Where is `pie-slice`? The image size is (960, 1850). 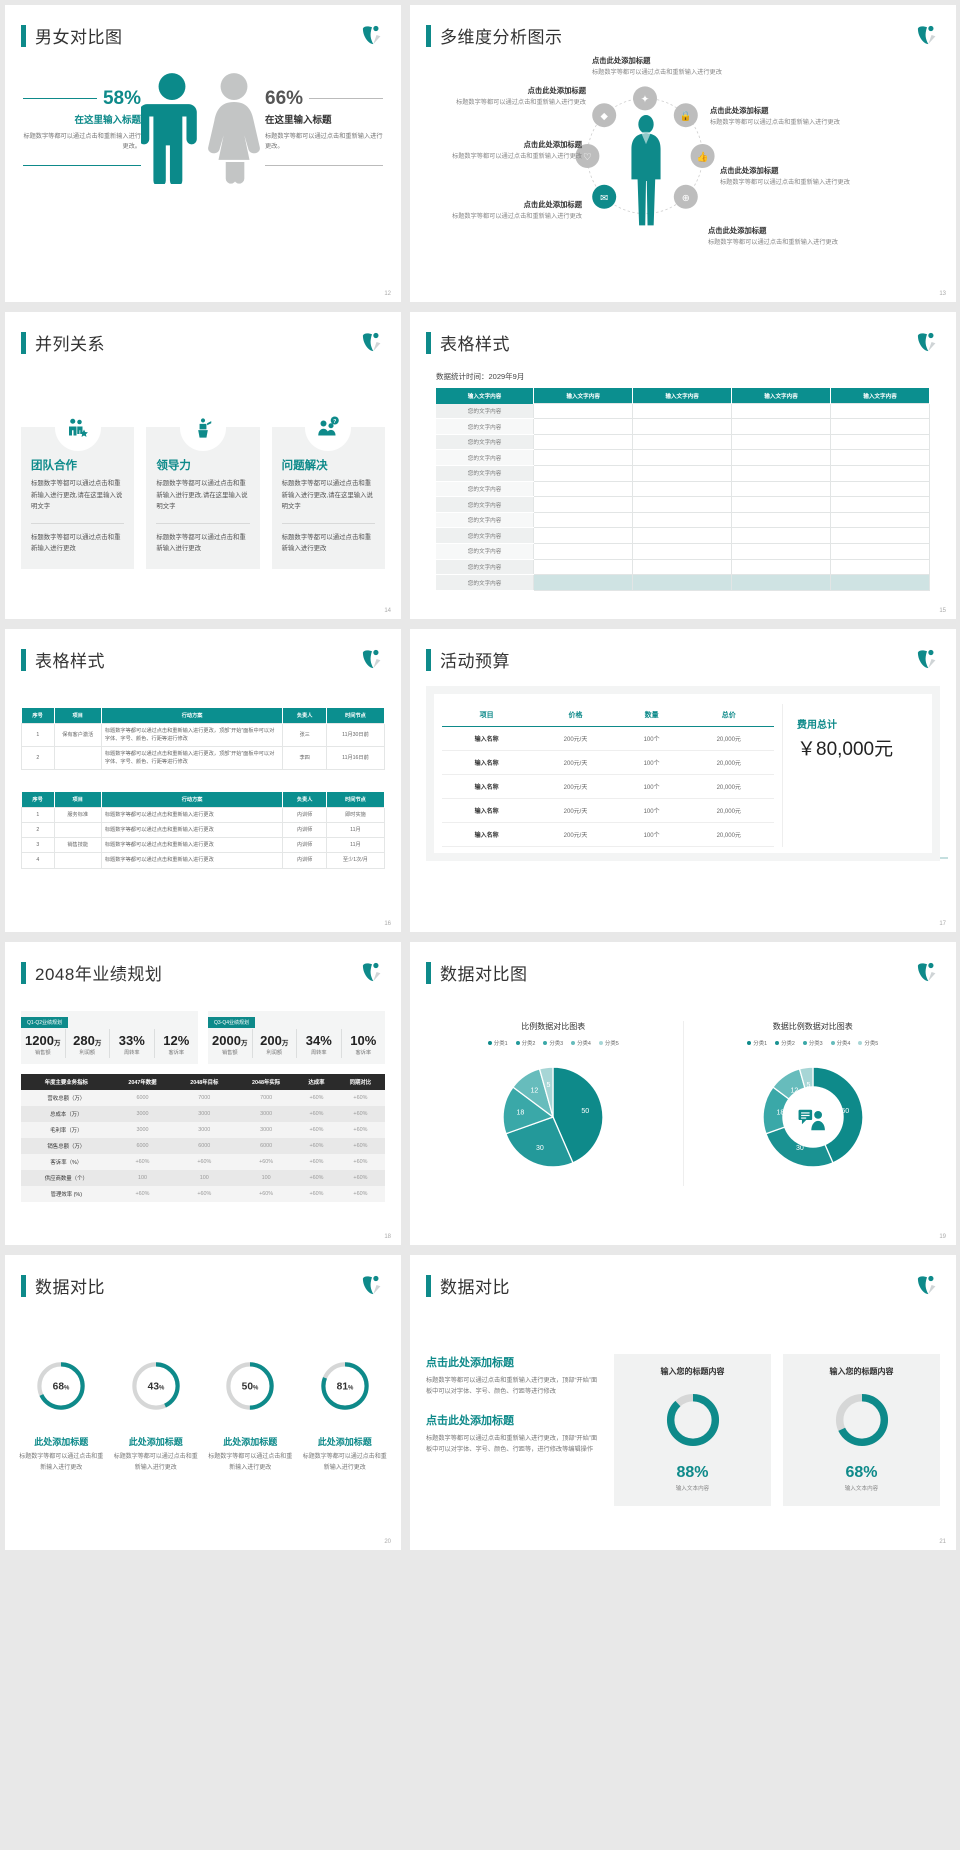
pie-slice is located at coordinates (528, 1110).